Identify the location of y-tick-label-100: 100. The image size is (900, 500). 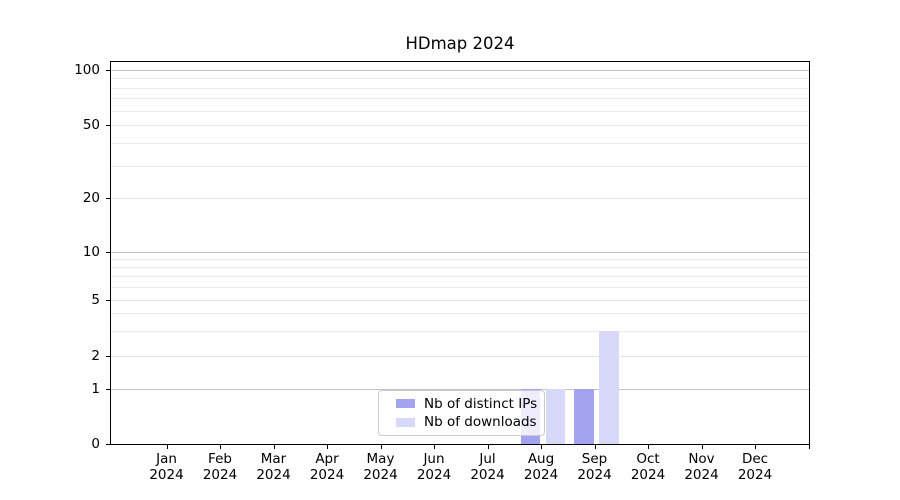
(87, 70).